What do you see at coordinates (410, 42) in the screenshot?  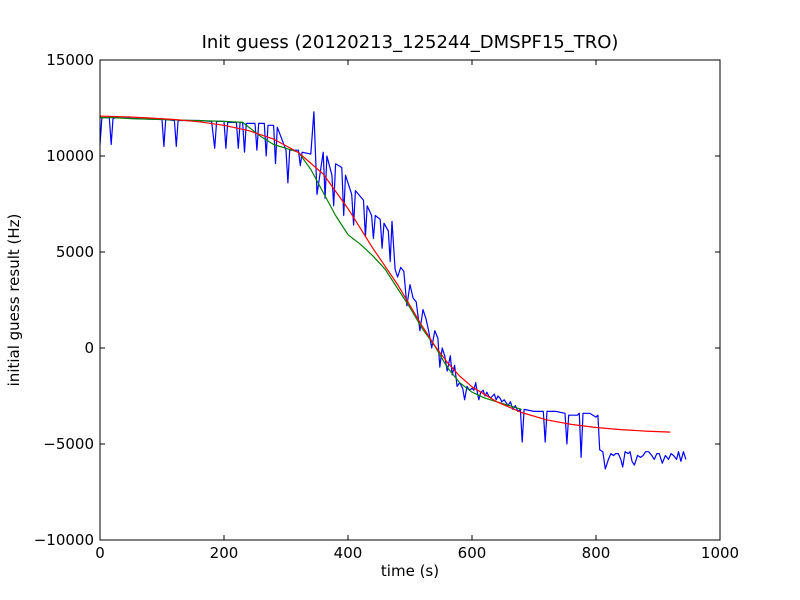 I see `chart-title: Init guess (20120213_125244_DMSPF15_TRO)` at bounding box center [410, 42].